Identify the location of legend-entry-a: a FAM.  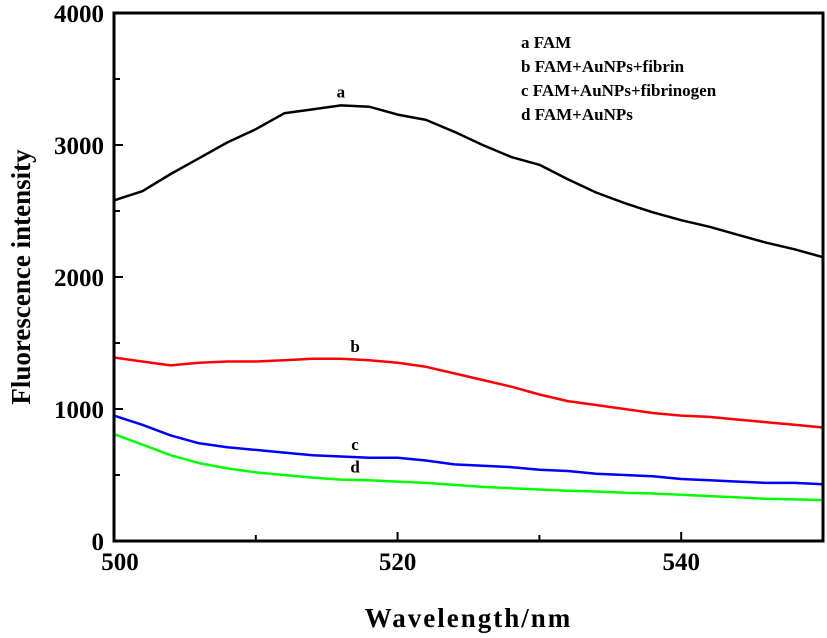
(546, 42).